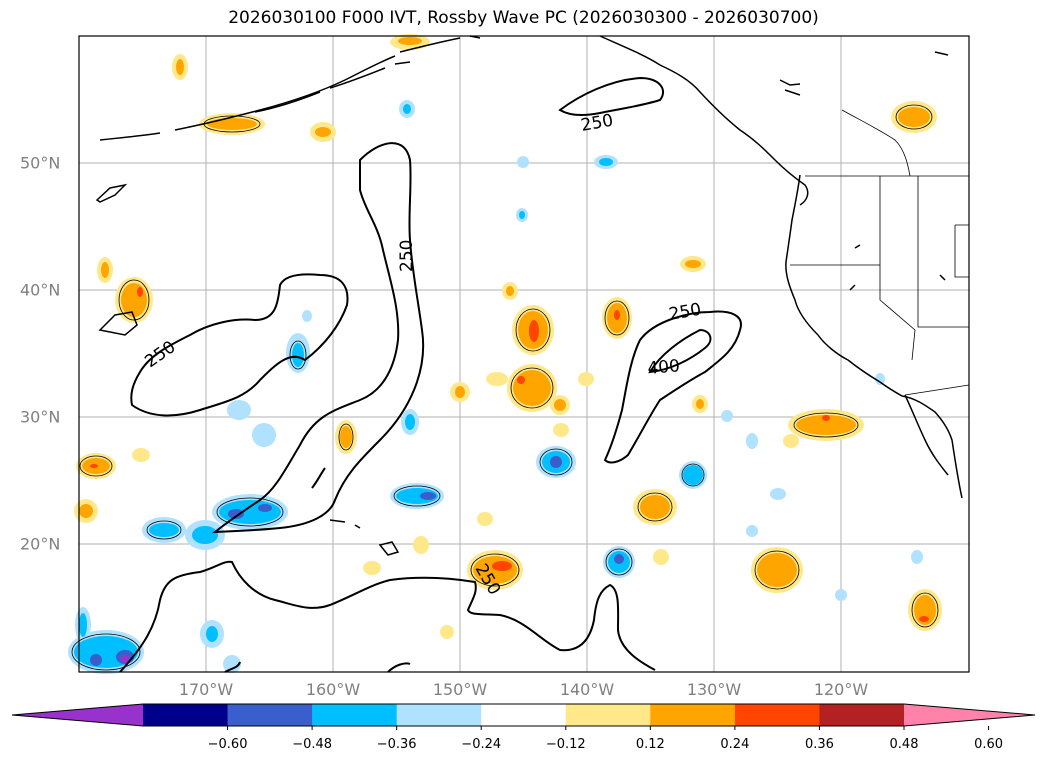  Describe the element at coordinates (40, 544) in the screenshot. I see `latitude-label: 20°N` at that location.